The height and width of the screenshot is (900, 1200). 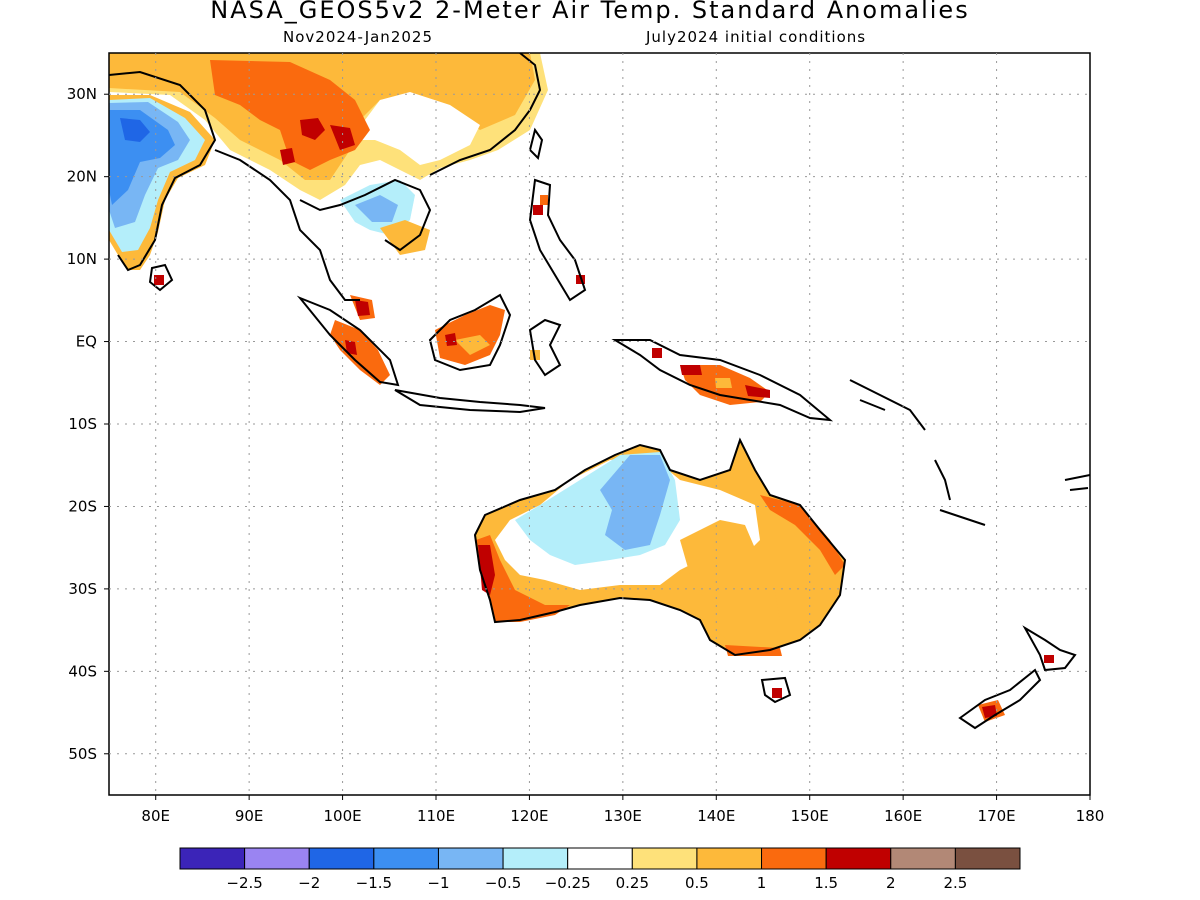 I want to click on colorbar-label: 2, so click(x=891, y=883).